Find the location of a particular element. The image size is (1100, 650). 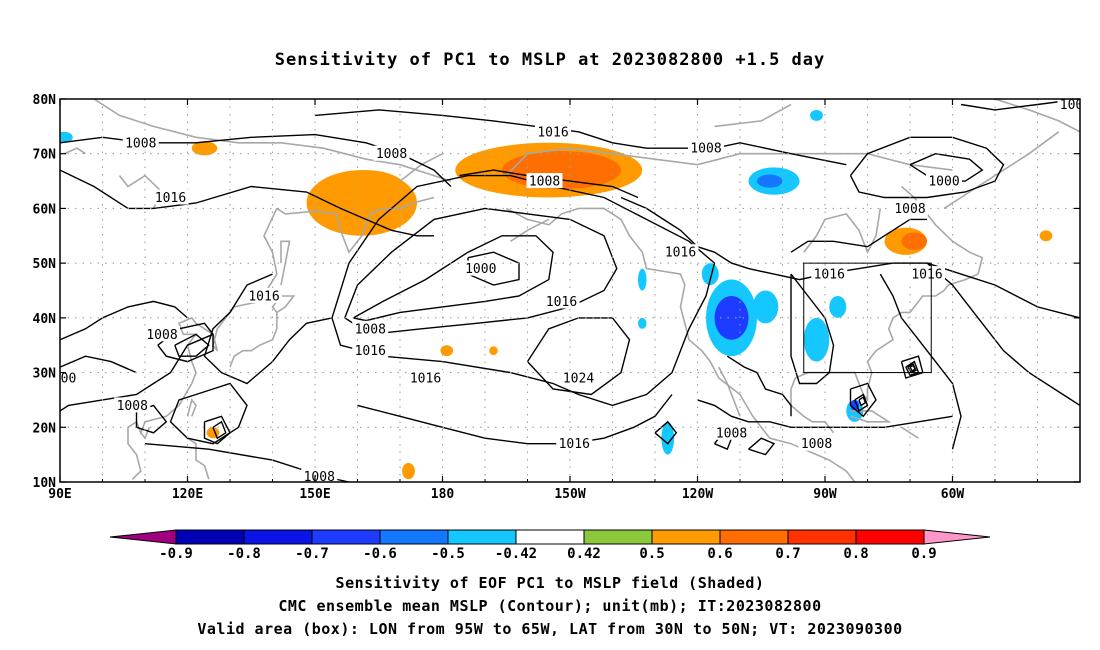

colorbar-label: 0.7 is located at coordinates (787, 554).